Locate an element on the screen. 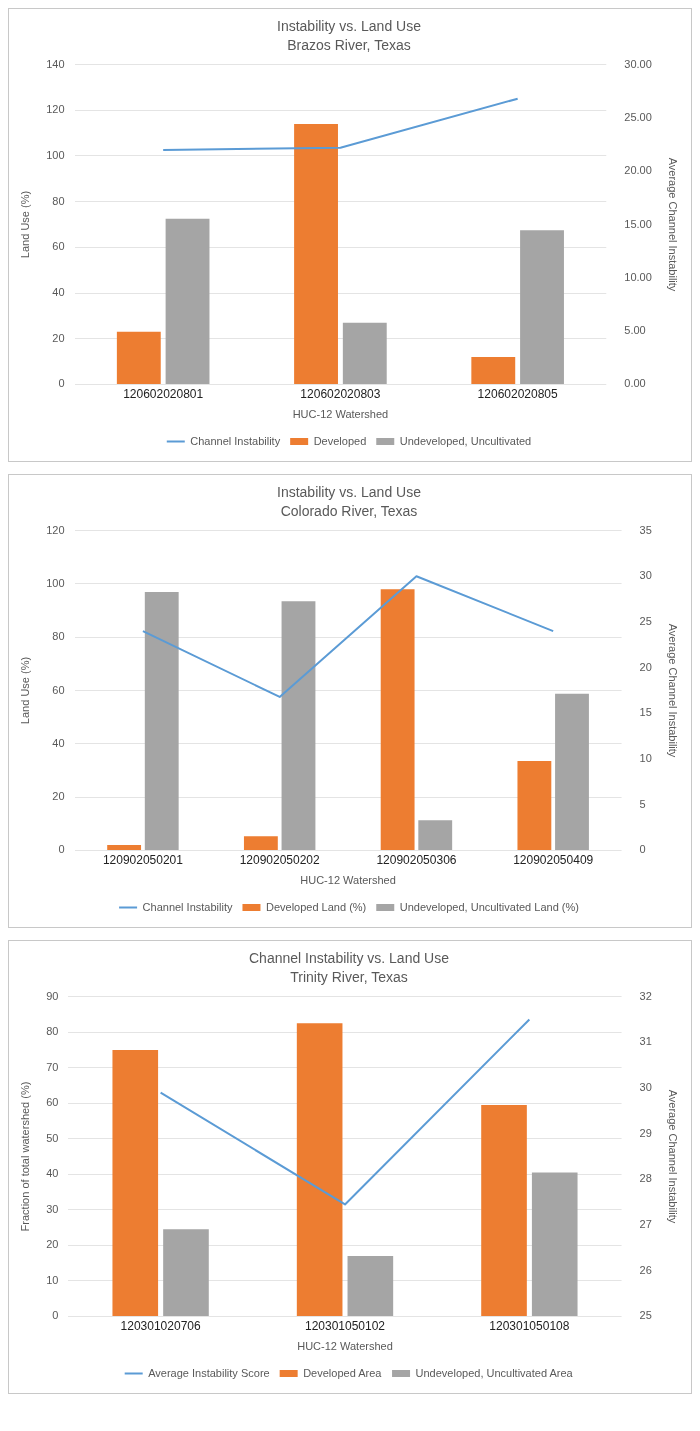 This screenshot has height=1431, width=700. y-tick-label: 90 is located at coordinates (52, 995).